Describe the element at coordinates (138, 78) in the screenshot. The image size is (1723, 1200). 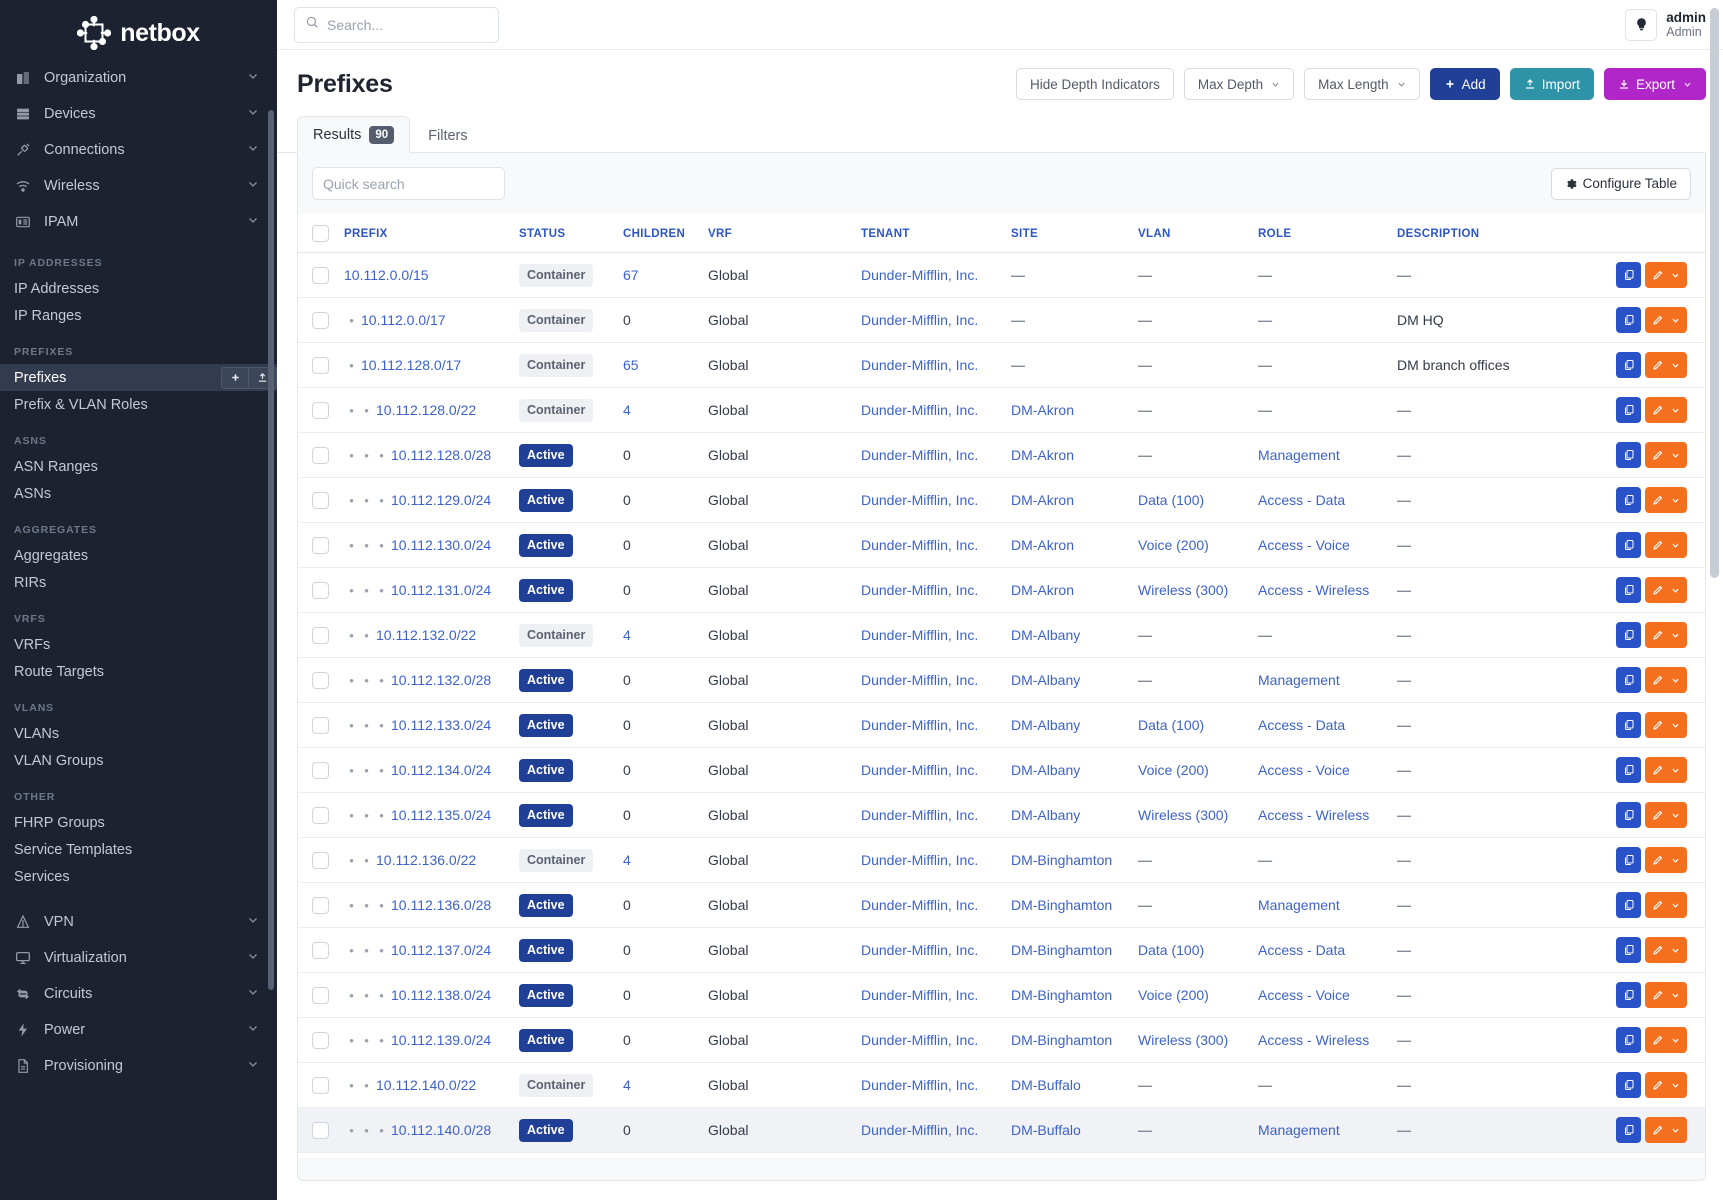
I see `sidebar-group-organization: Organization` at that location.